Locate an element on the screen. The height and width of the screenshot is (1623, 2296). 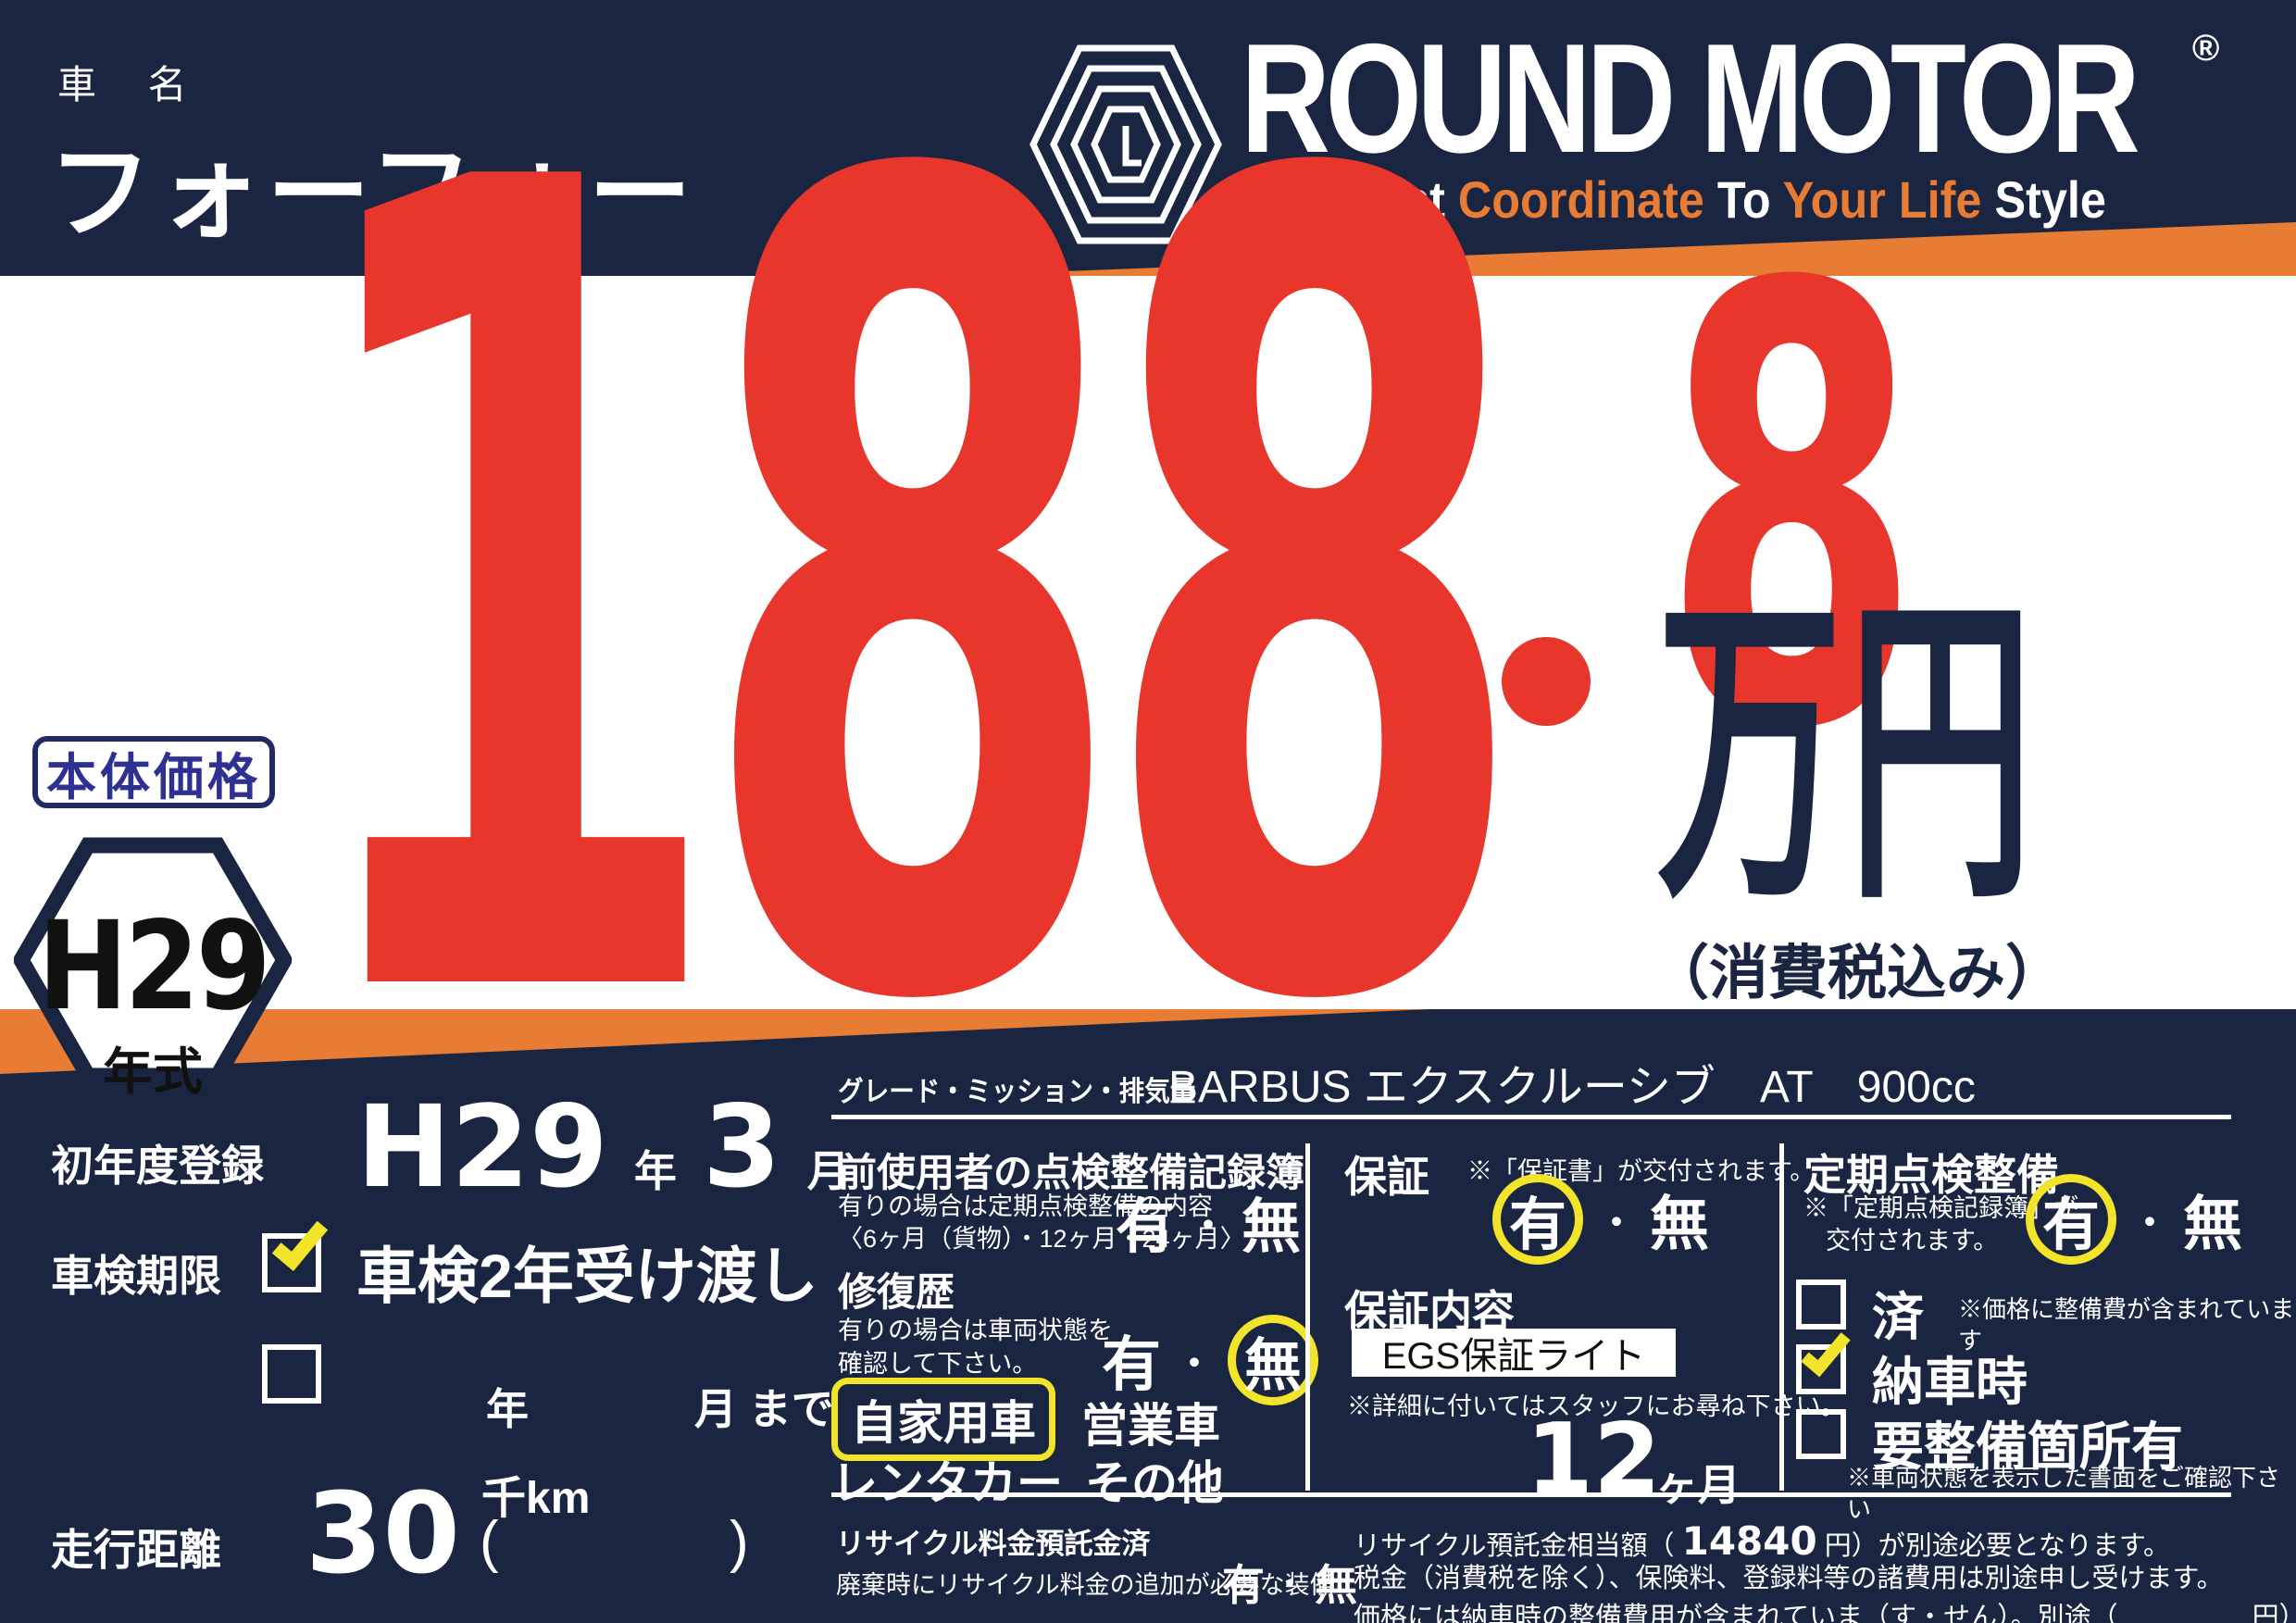
record-note1: 有りの場合は定期点検整備の内容 is located at coordinates (1025, 1206).